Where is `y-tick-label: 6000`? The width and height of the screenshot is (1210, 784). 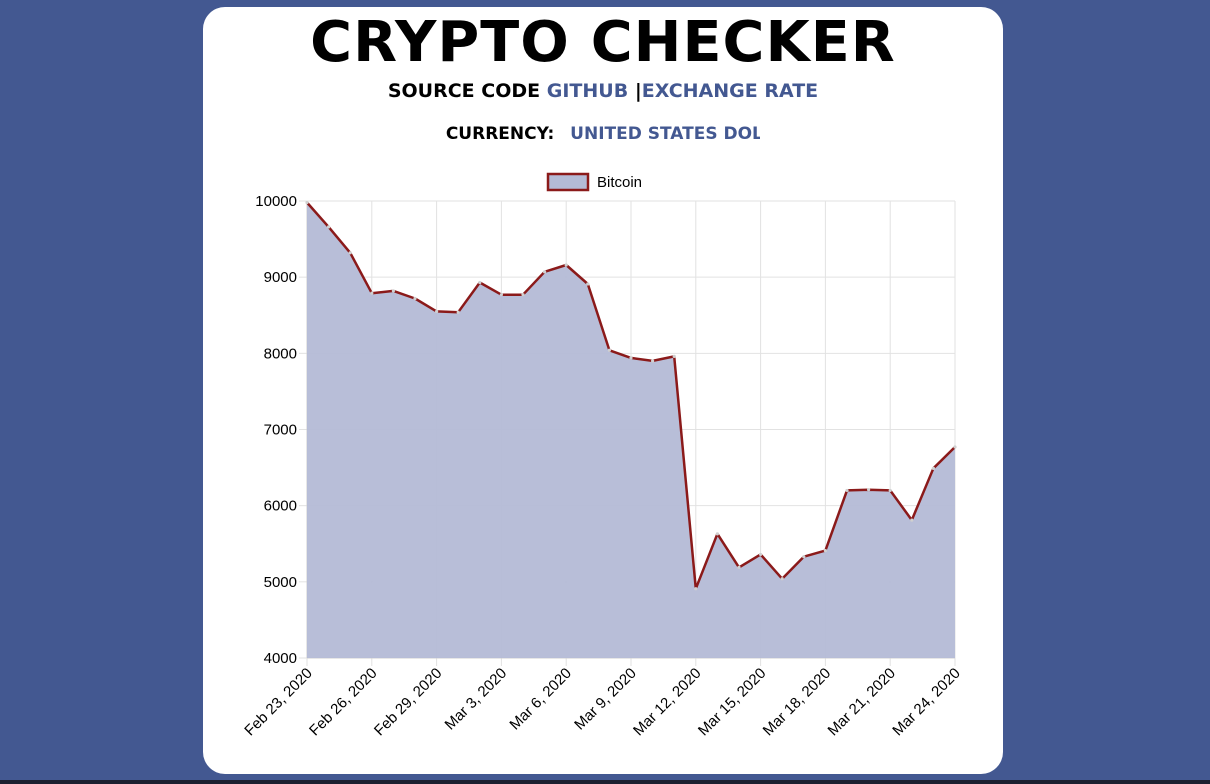
y-tick-label: 6000 is located at coordinates (280, 506).